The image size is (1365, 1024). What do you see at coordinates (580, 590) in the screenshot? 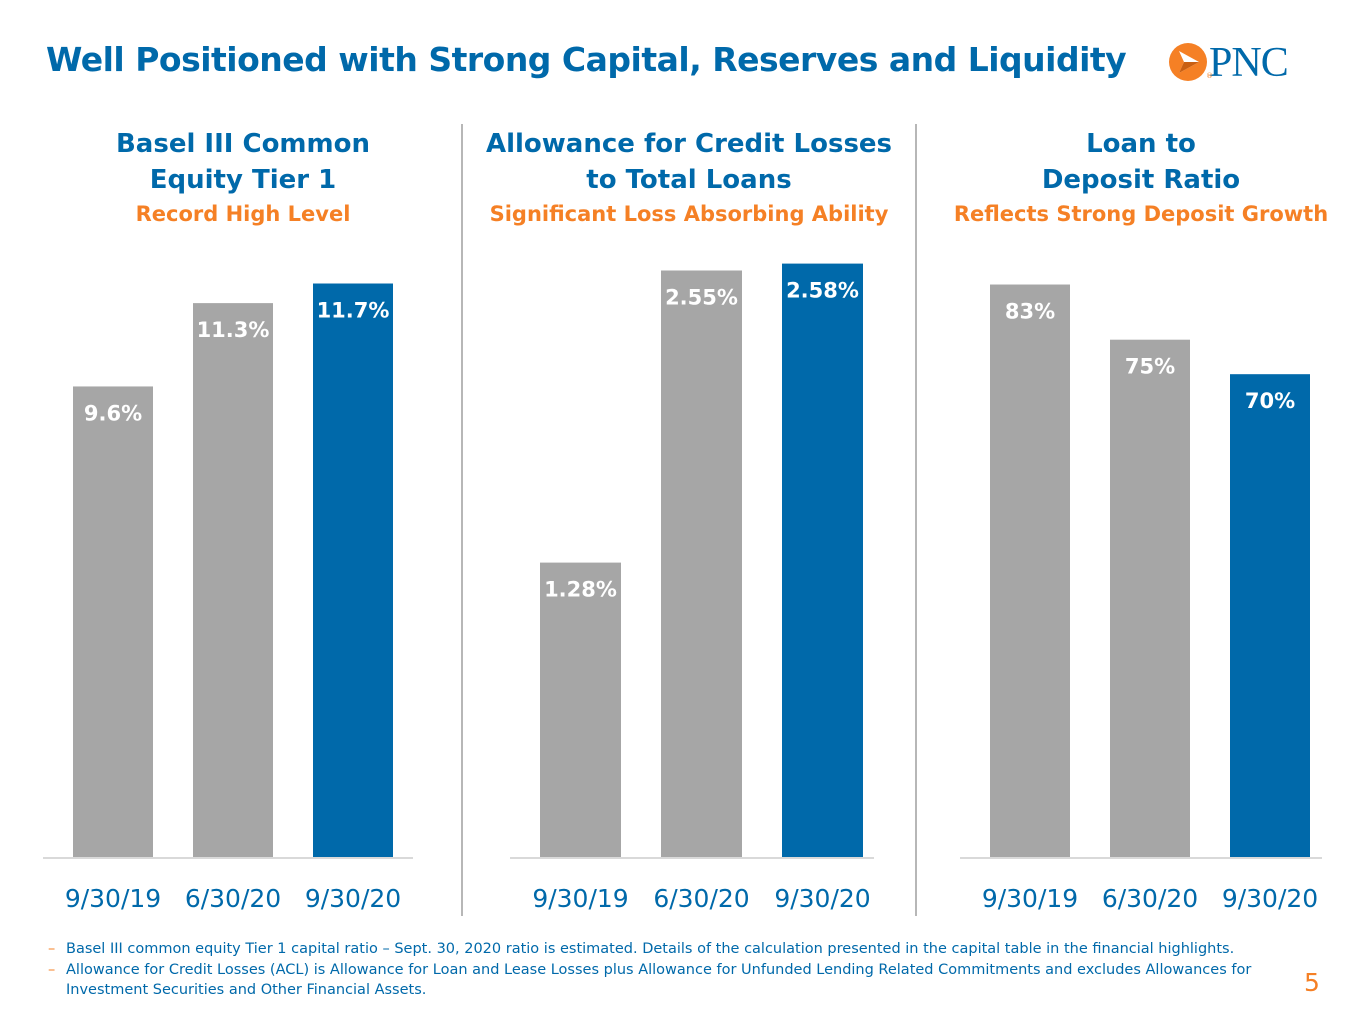
I see `bar-value-label: 1.28%` at bounding box center [580, 590].